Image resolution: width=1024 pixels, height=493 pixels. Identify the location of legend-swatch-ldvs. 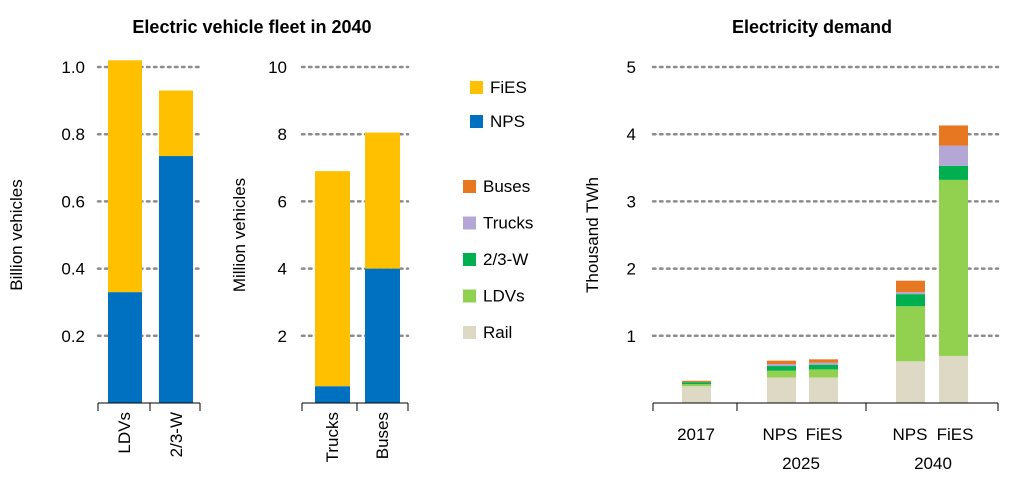
(469, 296).